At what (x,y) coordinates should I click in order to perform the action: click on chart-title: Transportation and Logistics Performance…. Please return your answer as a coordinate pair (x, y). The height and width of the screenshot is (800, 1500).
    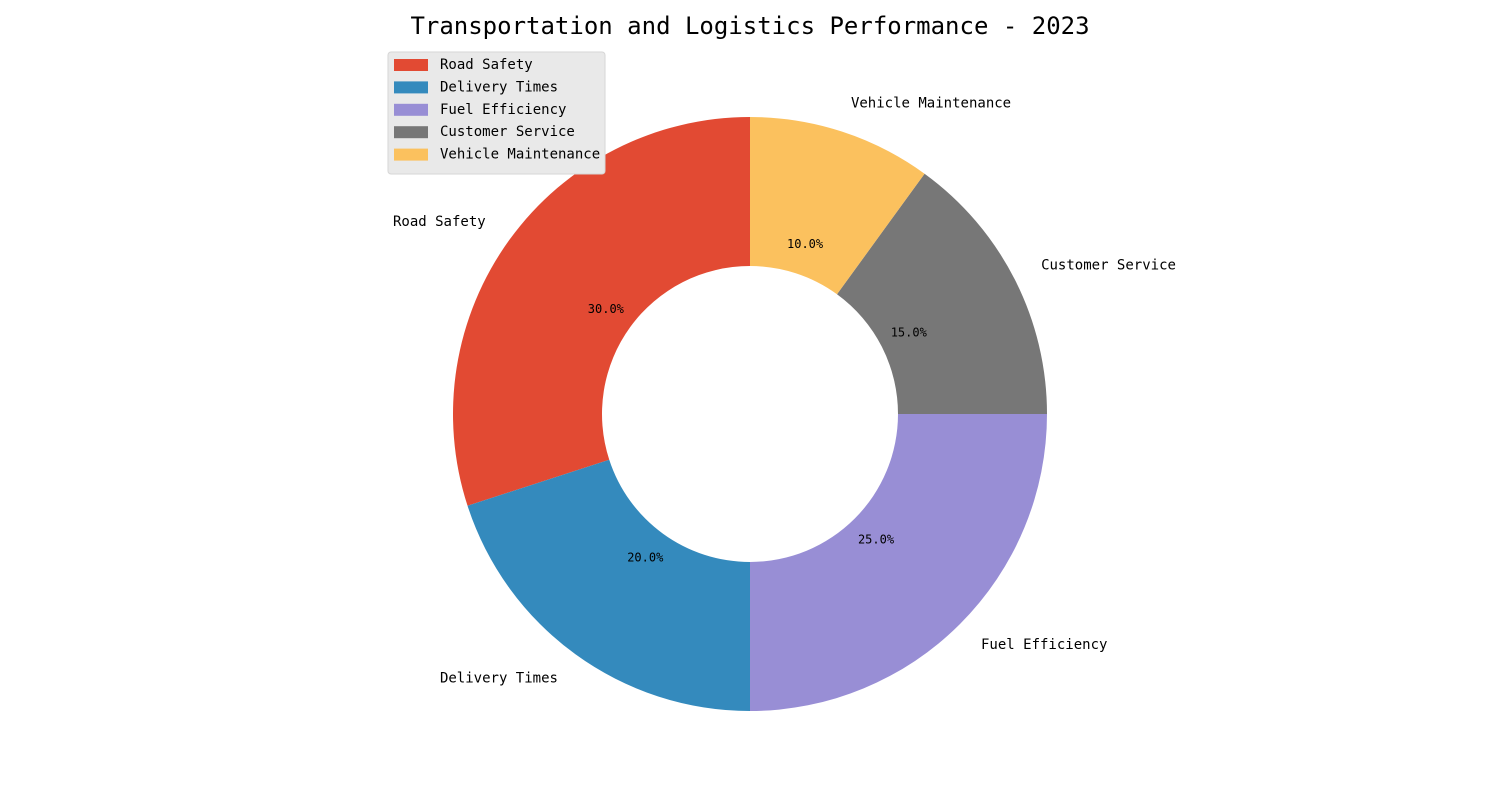
    Looking at the image, I should click on (749, 26).